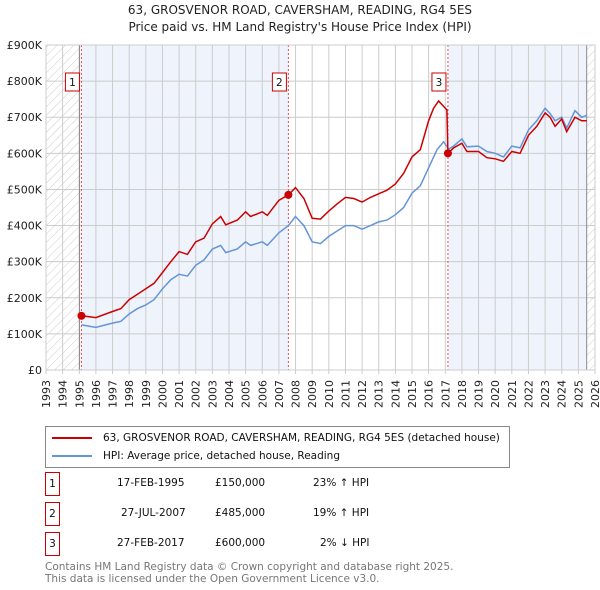  Describe the element at coordinates (153, 513) in the screenshot. I see `transaction-date: 27-JUL-2007` at that location.